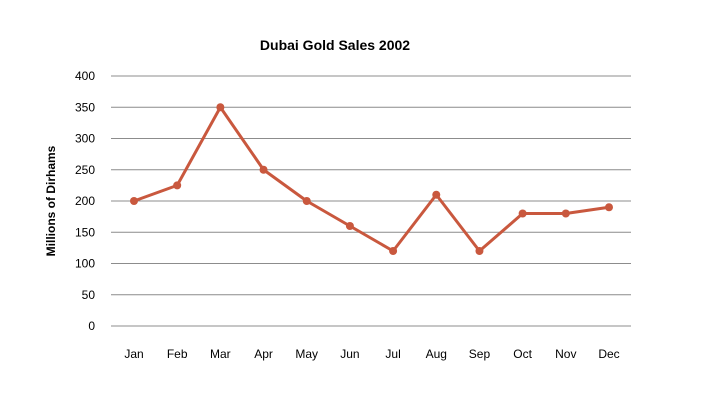 The height and width of the screenshot is (412, 715). What do you see at coordinates (85, 76) in the screenshot?
I see `y-tick-label: 400` at bounding box center [85, 76].